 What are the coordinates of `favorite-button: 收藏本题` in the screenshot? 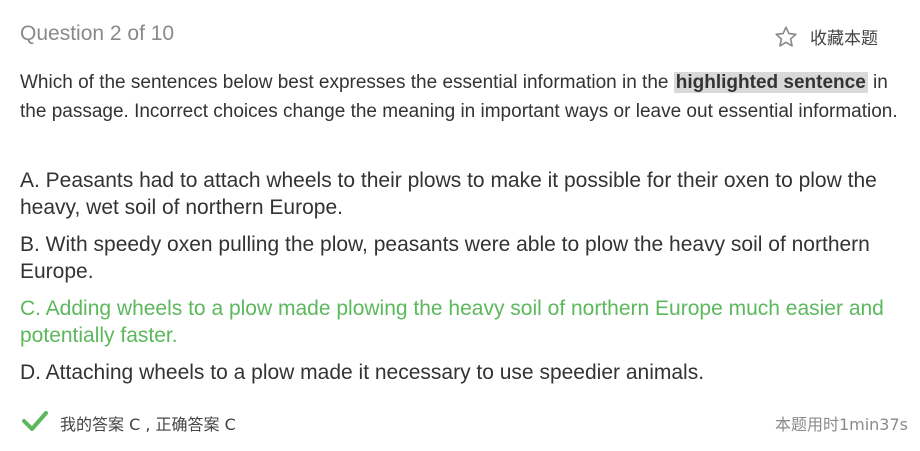 It's located at (826, 36).